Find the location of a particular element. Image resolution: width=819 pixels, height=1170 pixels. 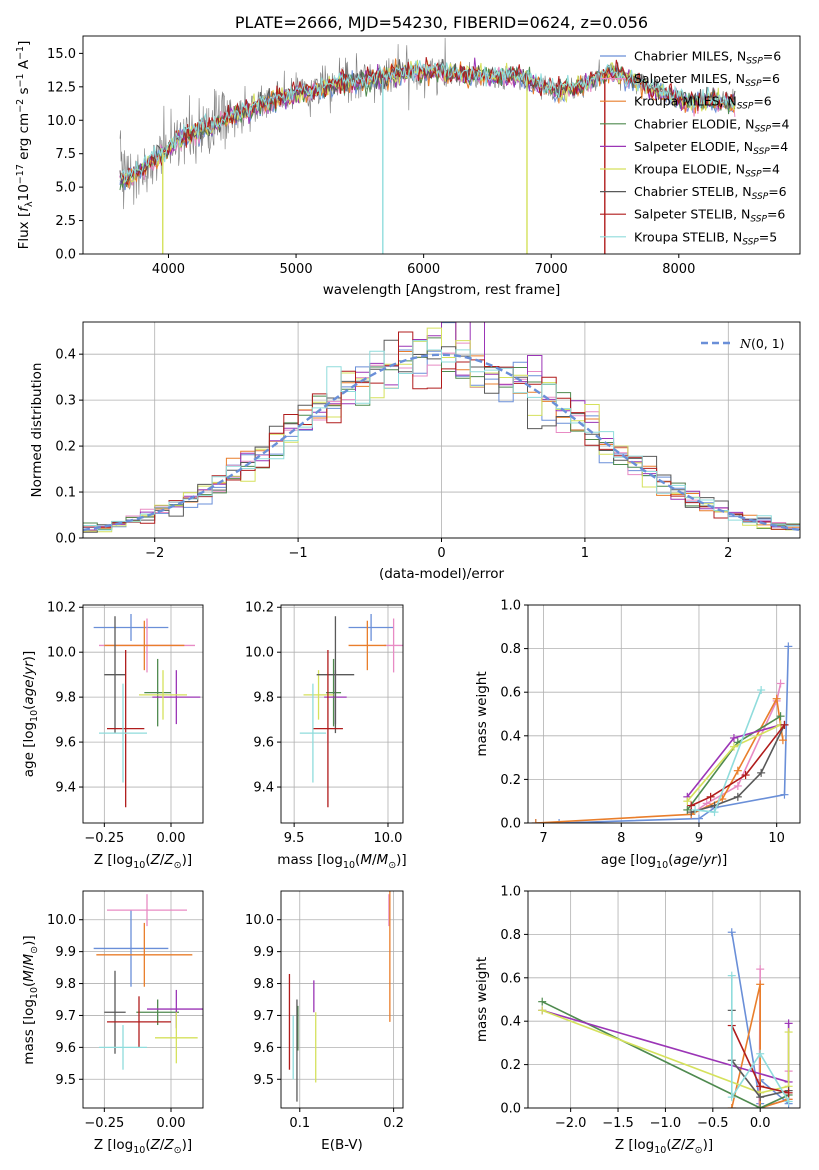

weight-axes-frame is located at coordinates (664, 999).